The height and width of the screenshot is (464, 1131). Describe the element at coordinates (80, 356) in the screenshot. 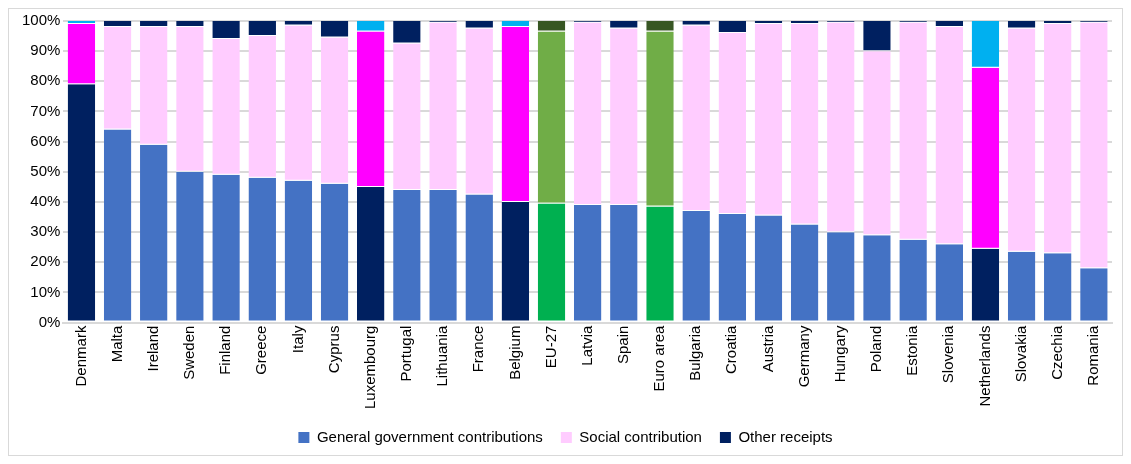

I see `x-tick-label: Denmark` at that location.